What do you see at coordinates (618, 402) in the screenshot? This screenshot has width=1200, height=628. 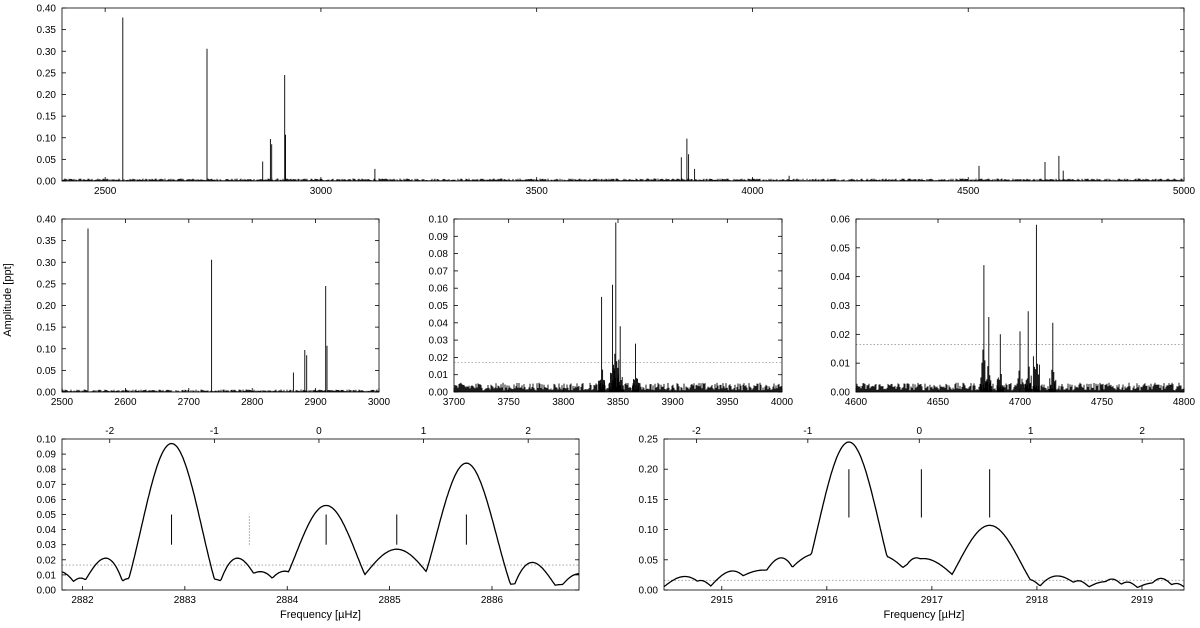 I see `x-tick-label: 3850` at bounding box center [618, 402].